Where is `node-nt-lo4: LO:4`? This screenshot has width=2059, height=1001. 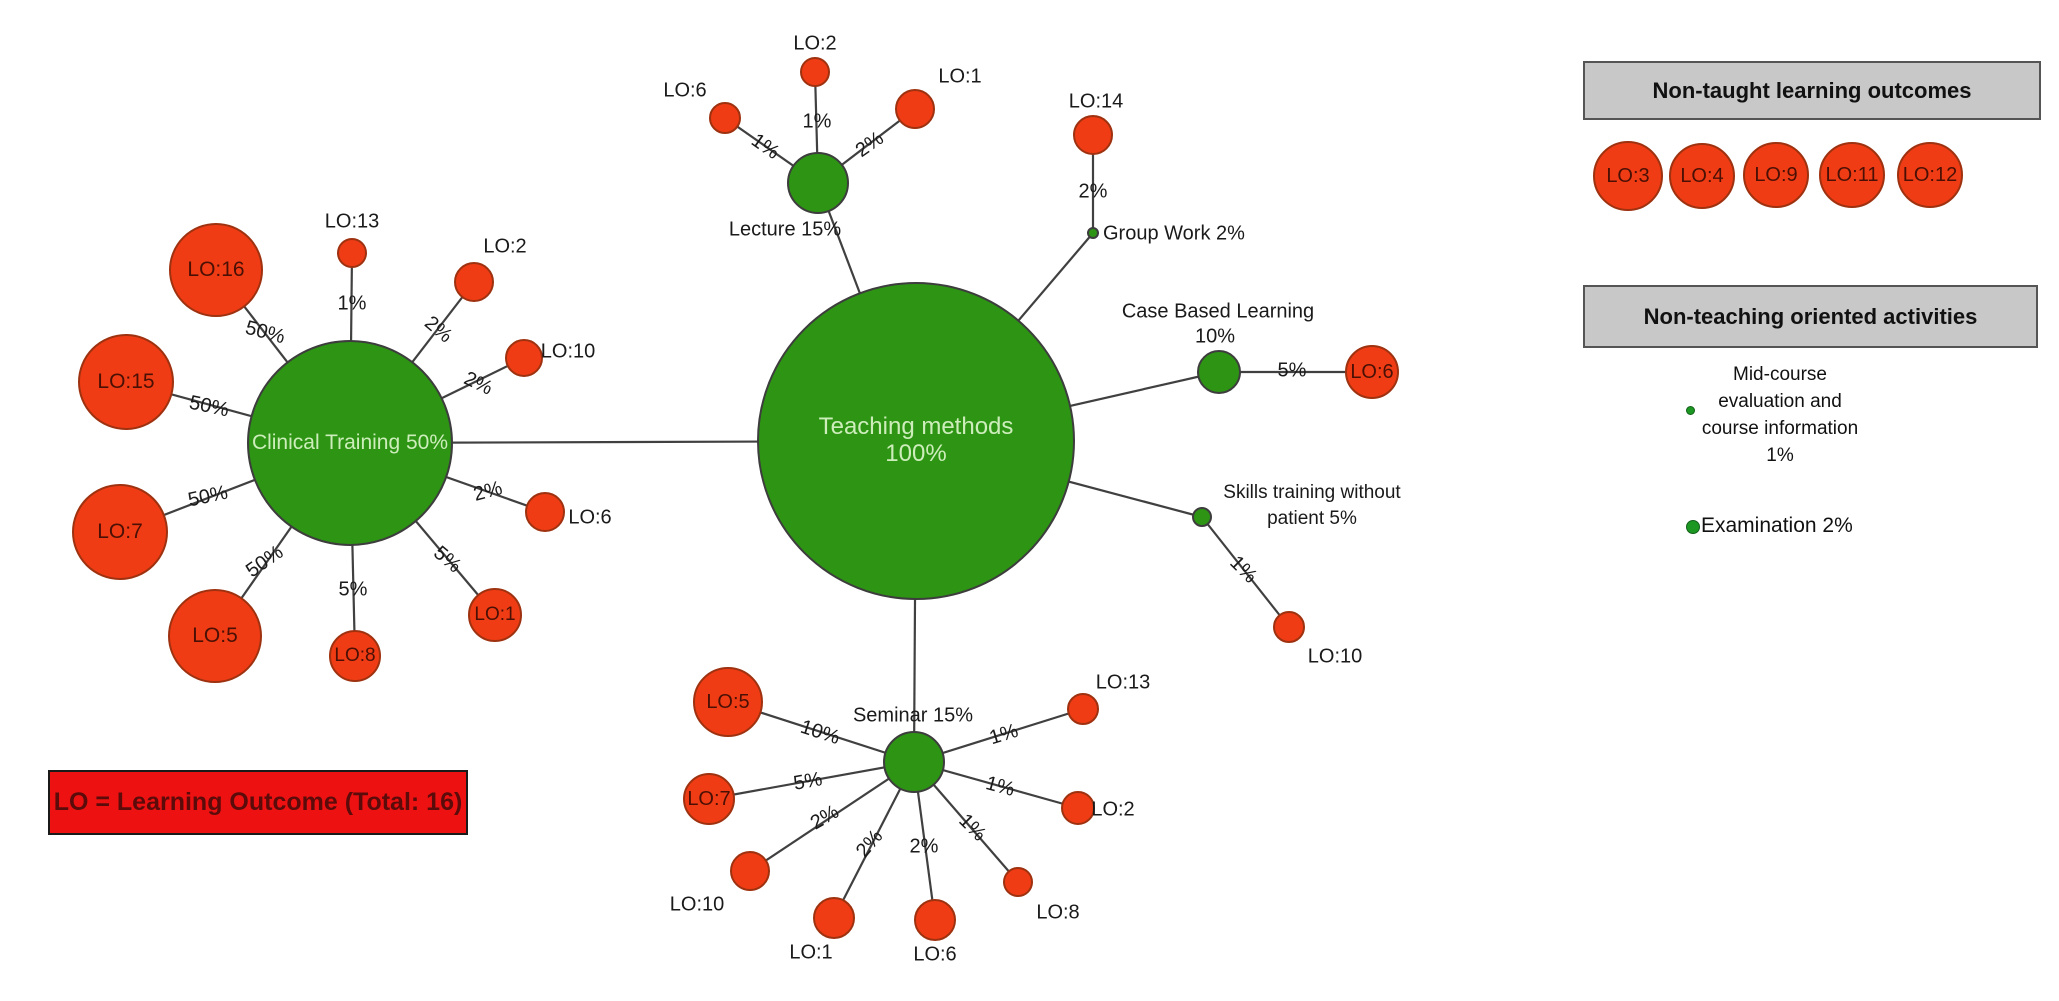
node-nt-lo4: LO:4 is located at coordinates (1702, 176).